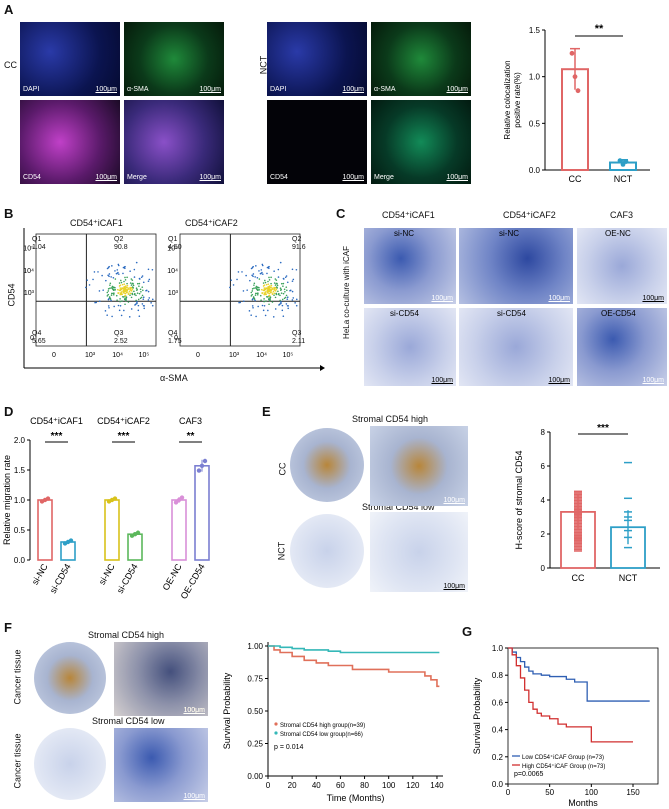 Image resolution: width=669 pixels, height=809 pixels. Describe the element at coordinates (437, 785) in the screenshot. I see `x-tick-label: 140` at that location.